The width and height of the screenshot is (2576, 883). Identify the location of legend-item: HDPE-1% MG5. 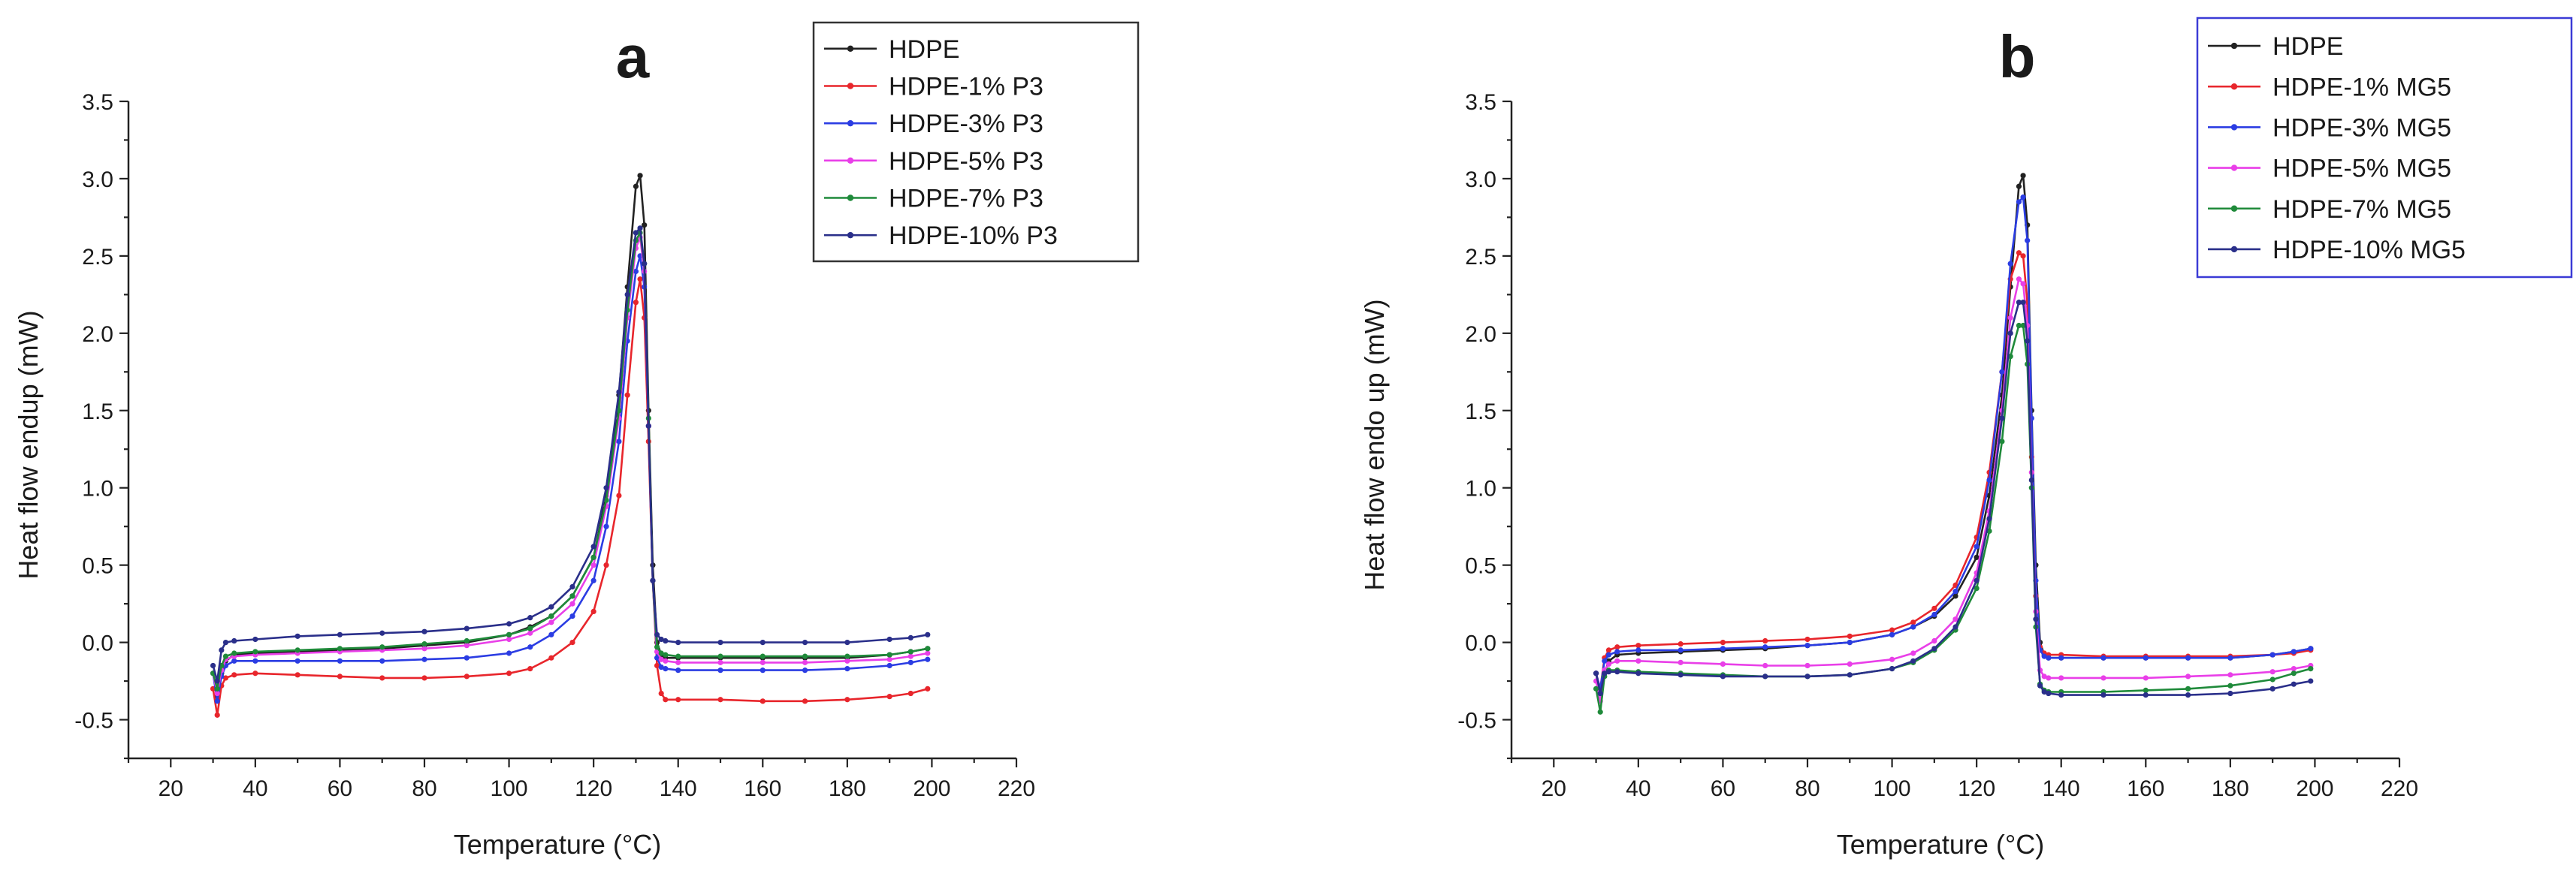
(2329, 87).